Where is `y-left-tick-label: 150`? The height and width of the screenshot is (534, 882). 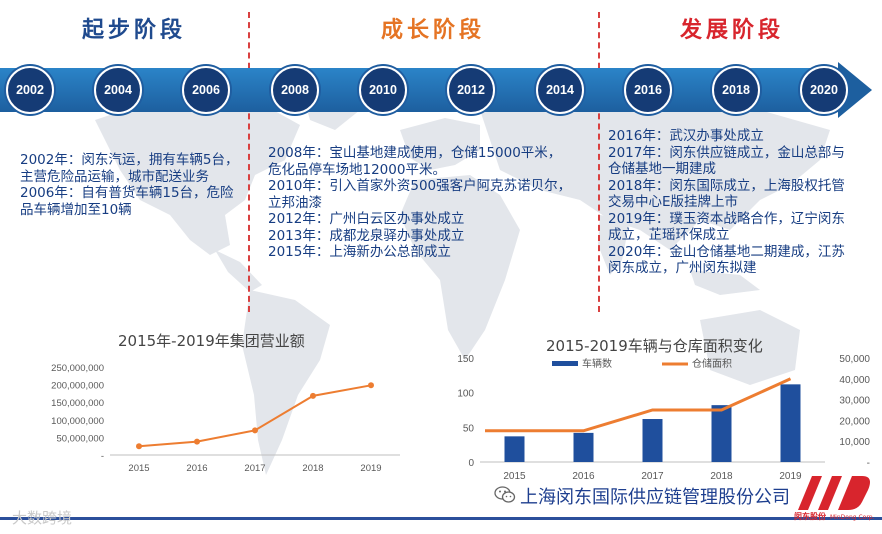 y-left-tick-label: 150 is located at coordinates (465, 359).